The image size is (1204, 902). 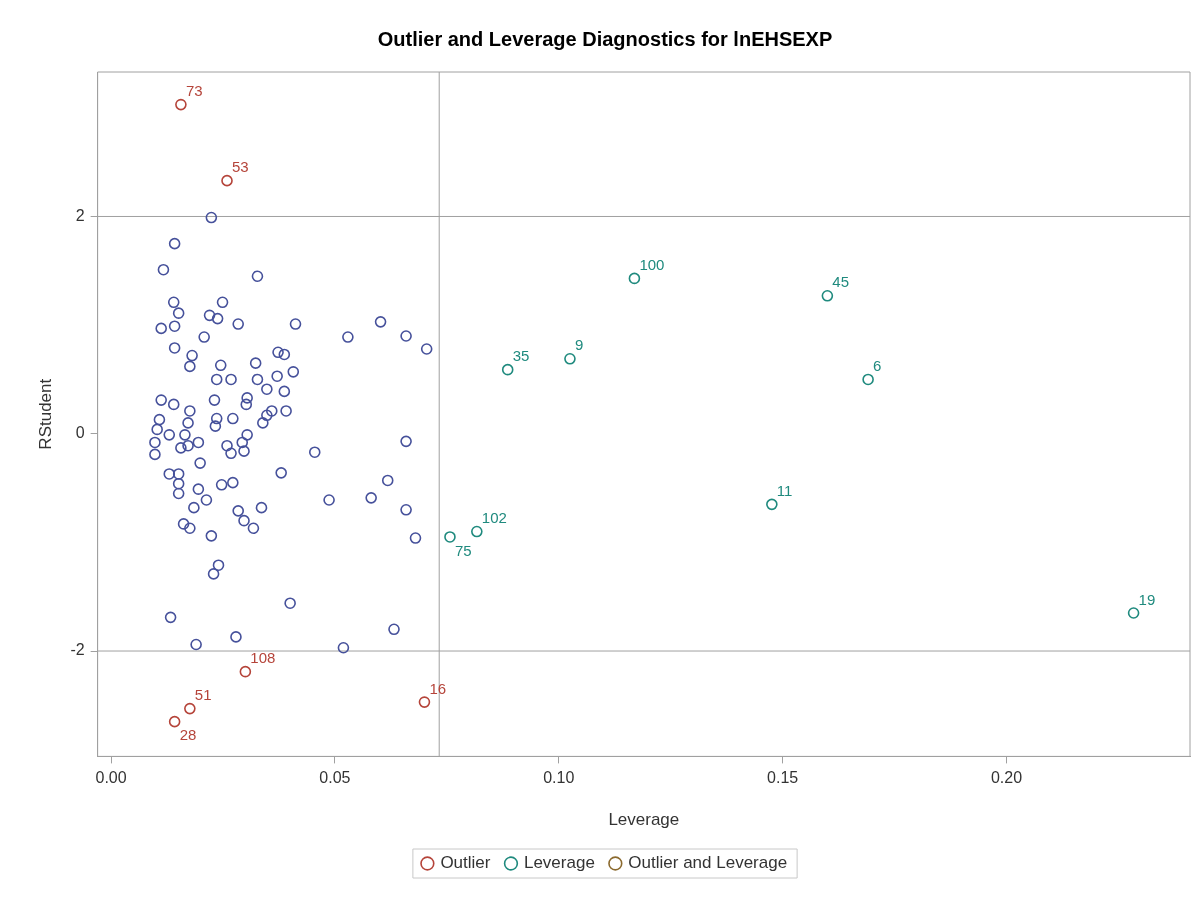 What do you see at coordinates (463, 550) in the screenshot?
I see `annotation: 75` at bounding box center [463, 550].